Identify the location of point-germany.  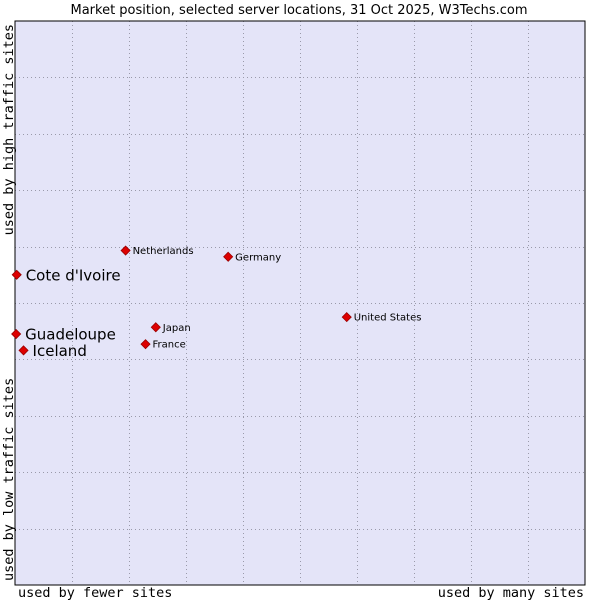
(228, 256).